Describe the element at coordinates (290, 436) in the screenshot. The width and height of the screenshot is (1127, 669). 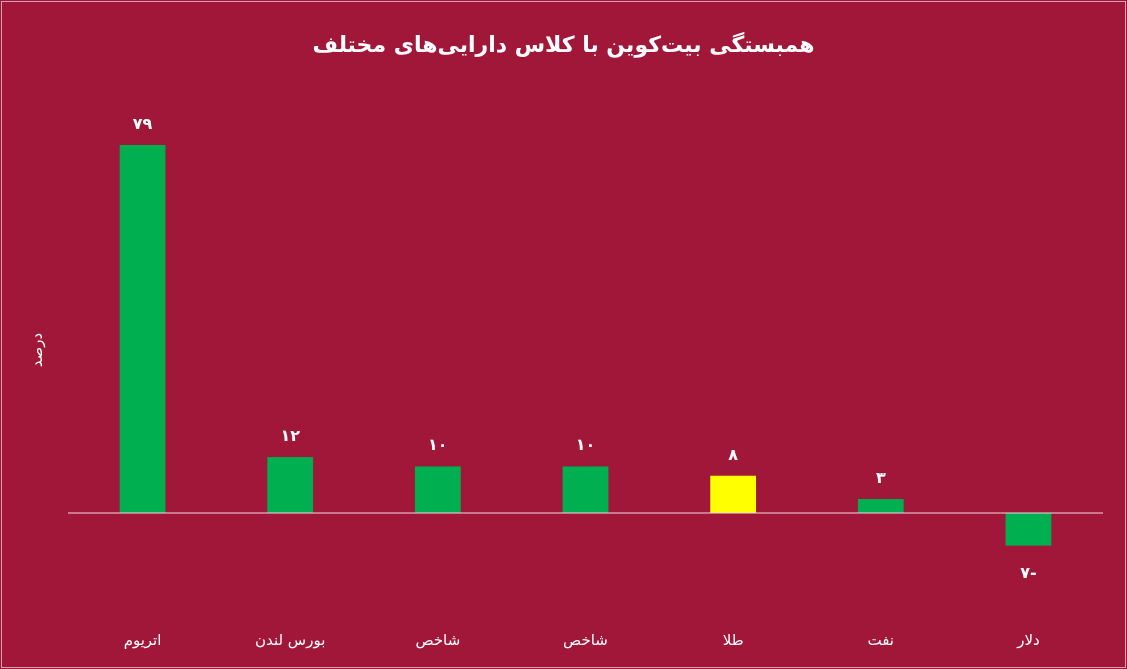
I see `data-label: ۱۲` at that location.